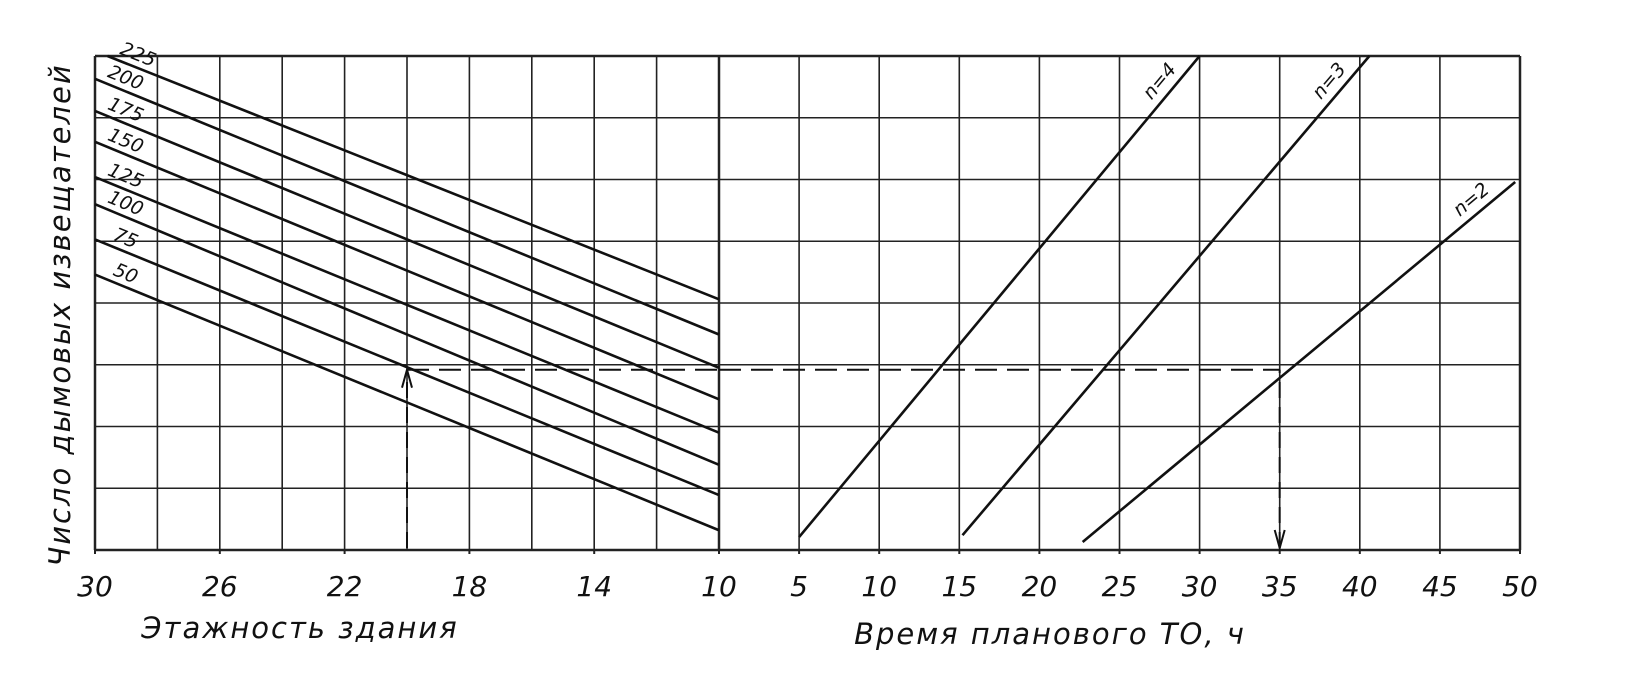 The height and width of the screenshot is (691, 1651). Describe the element at coordinates (1280, 586) in the screenshot. I see `x-tick-label: 35` at that location.